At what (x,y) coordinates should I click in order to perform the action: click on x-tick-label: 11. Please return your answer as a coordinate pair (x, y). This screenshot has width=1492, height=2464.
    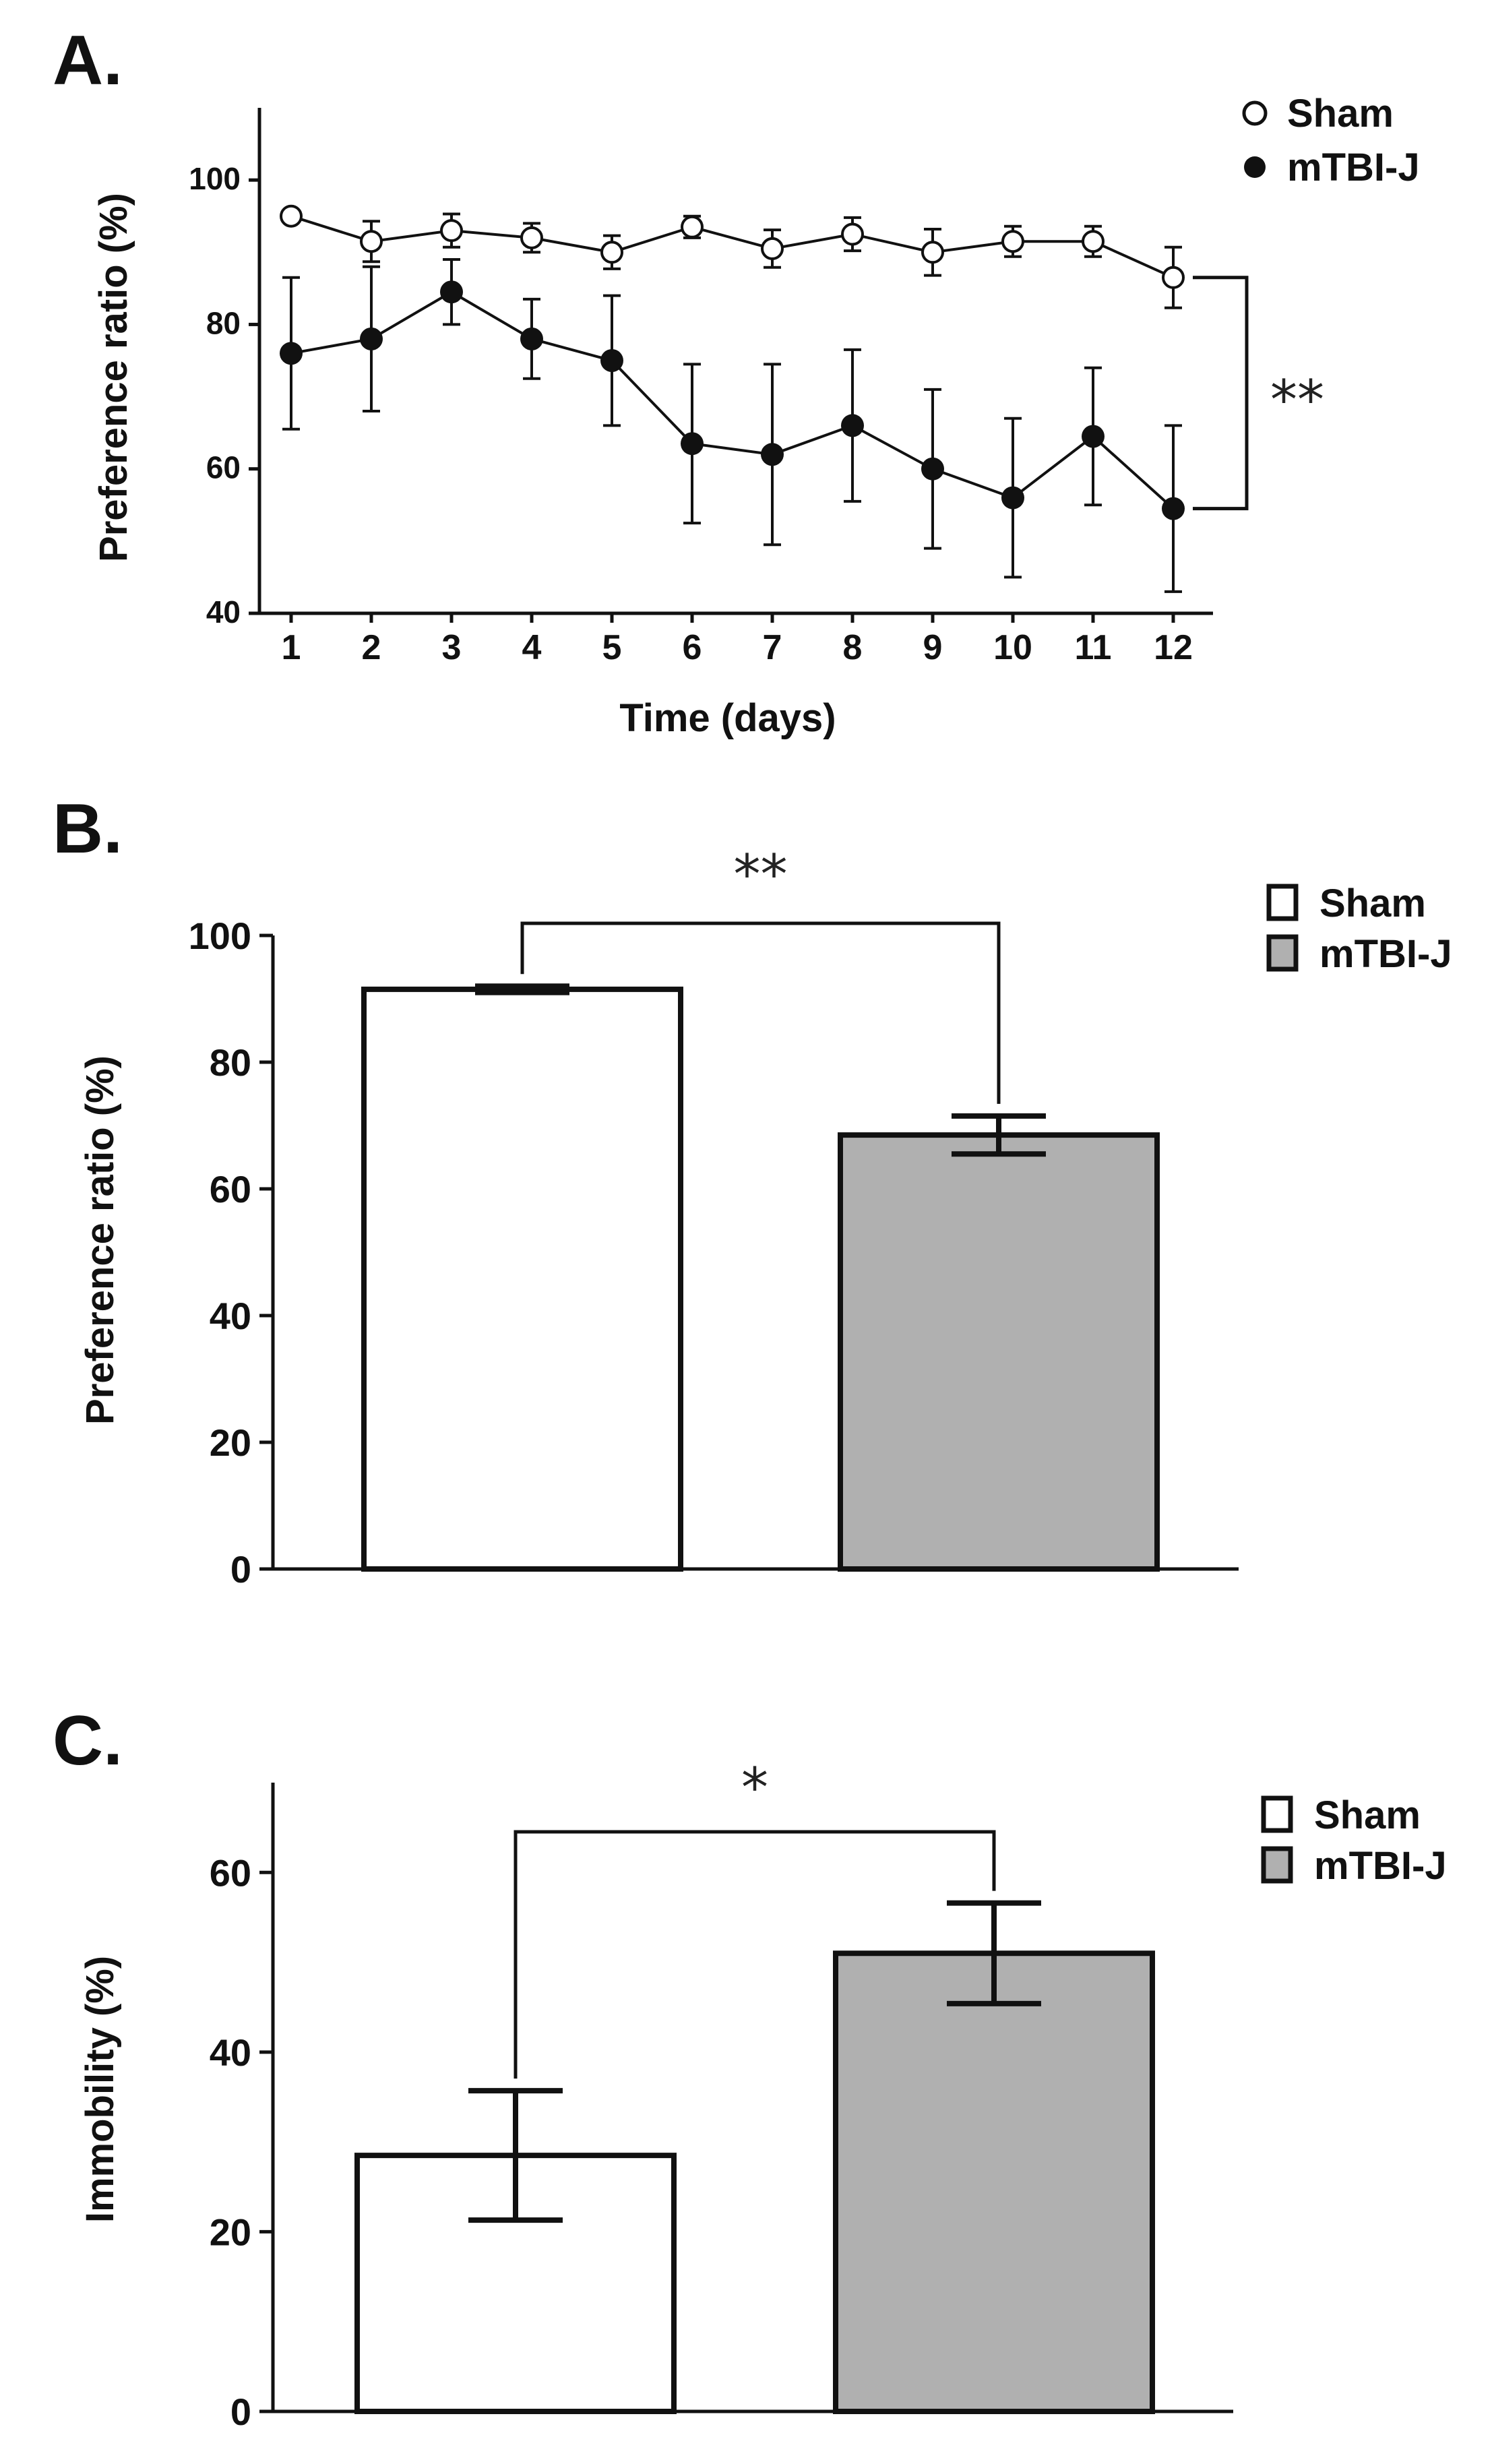
    Looking at the image, I should click on (1093, 647).